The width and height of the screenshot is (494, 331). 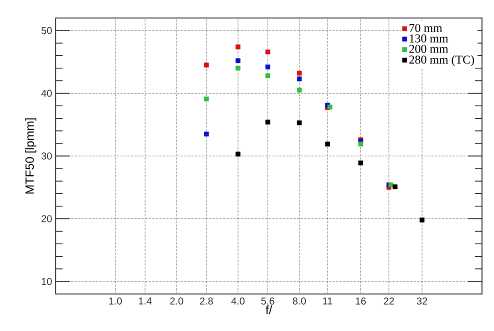 What do you see at coordinates (299, 301) in the screenshot?
I see `x-tick-label: 8.0` at bounding box center [299, 301].